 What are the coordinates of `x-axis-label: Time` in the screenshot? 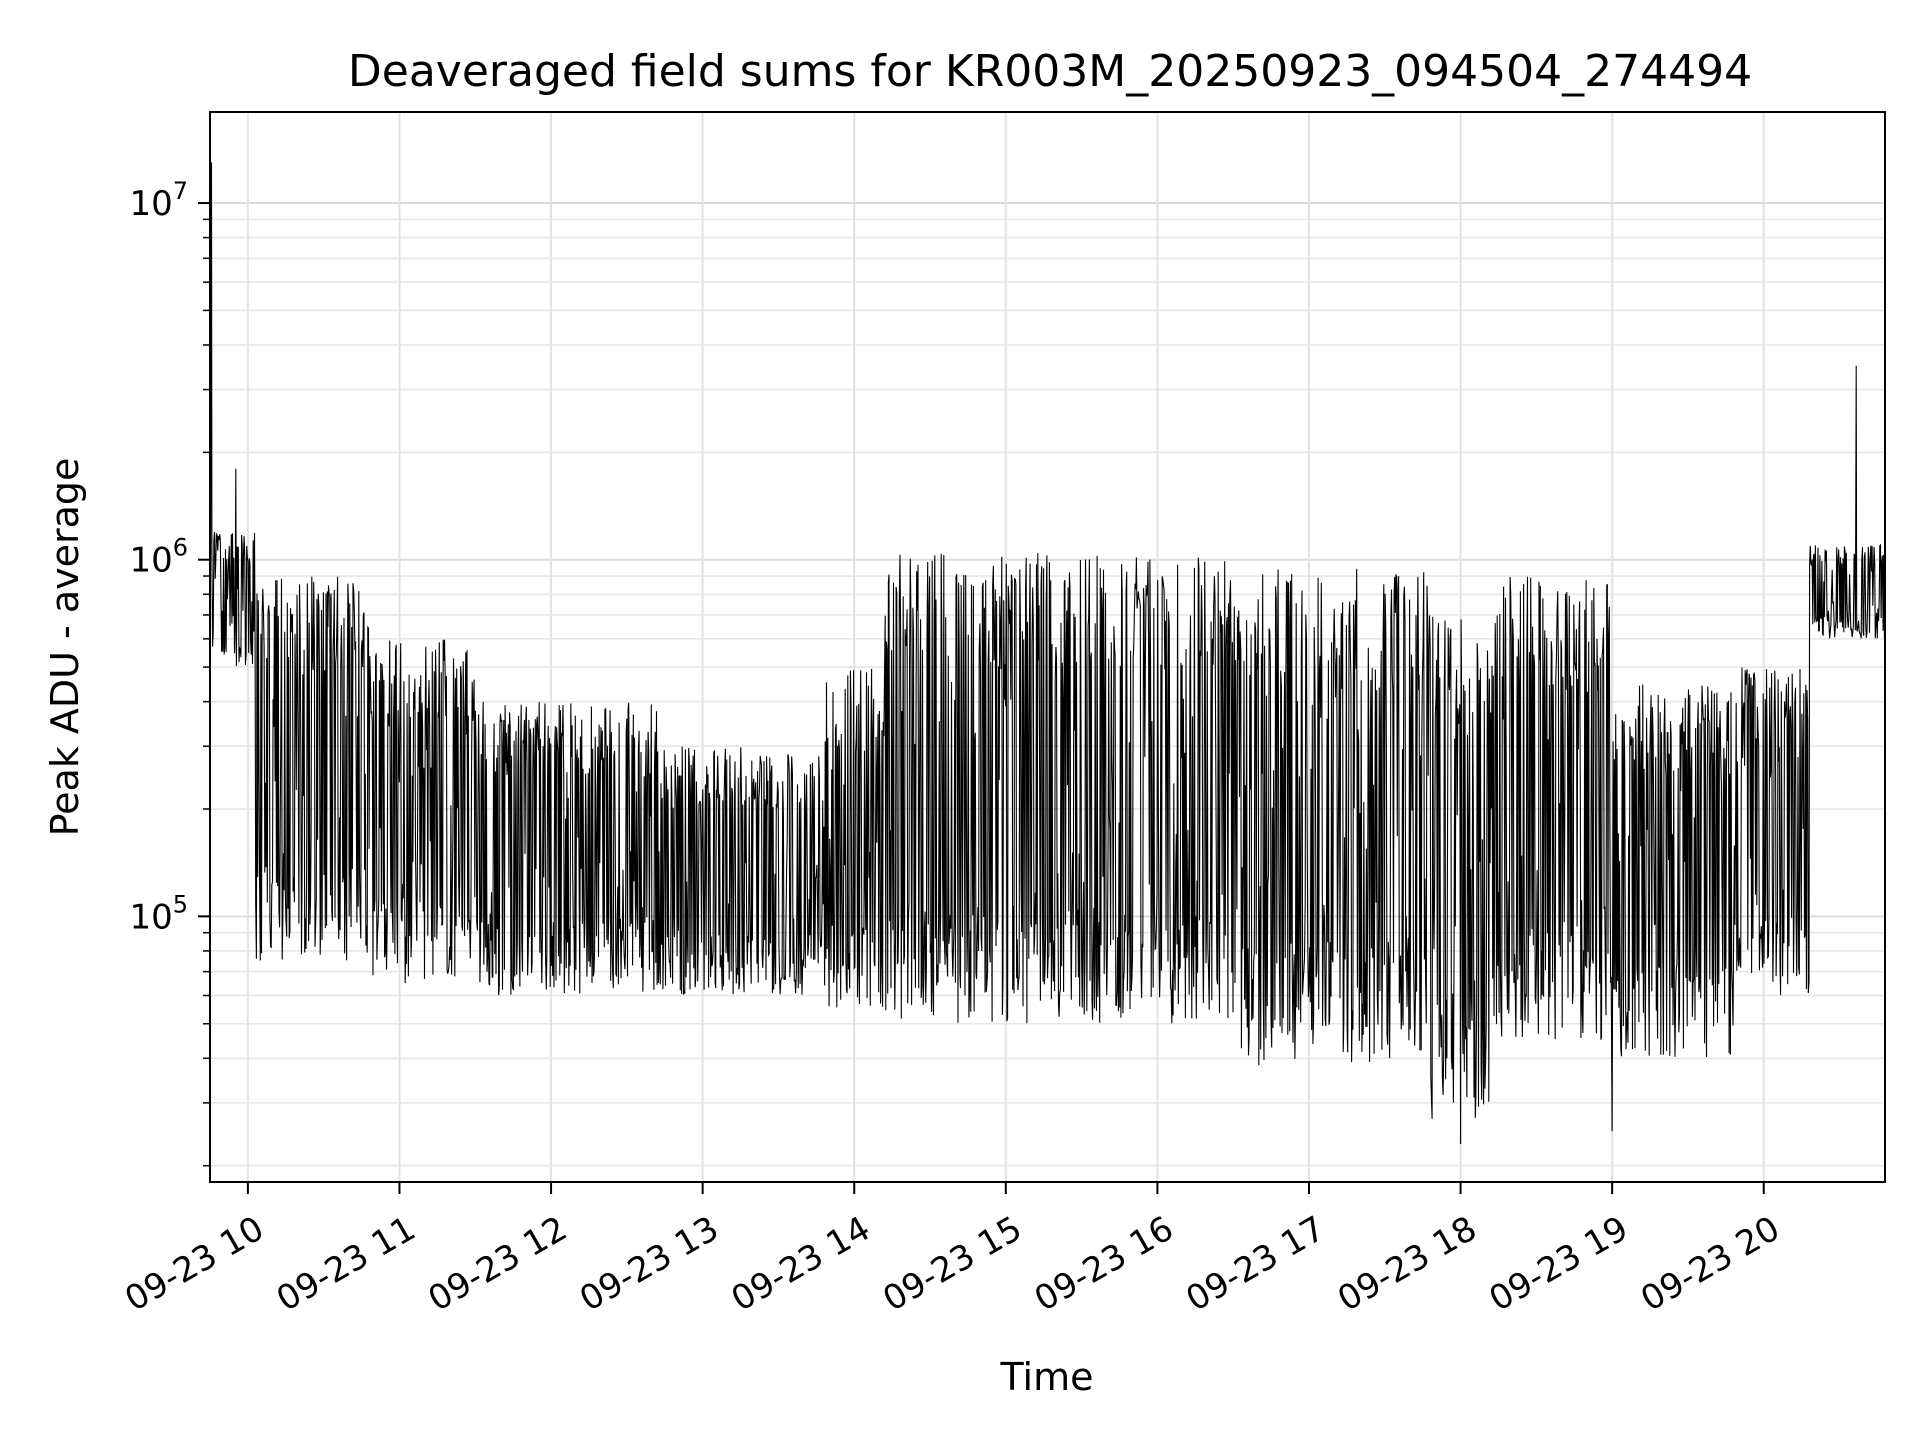 It's located at (1047, 1377).